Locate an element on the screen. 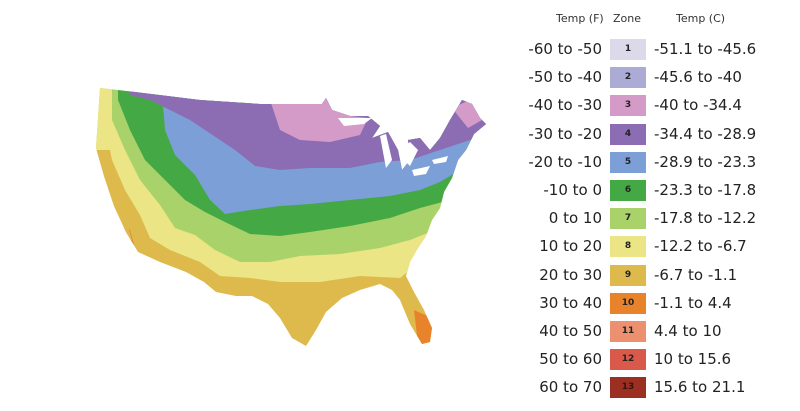  temp-f-range: -60 to -50 is located at coordinates (565, 49).